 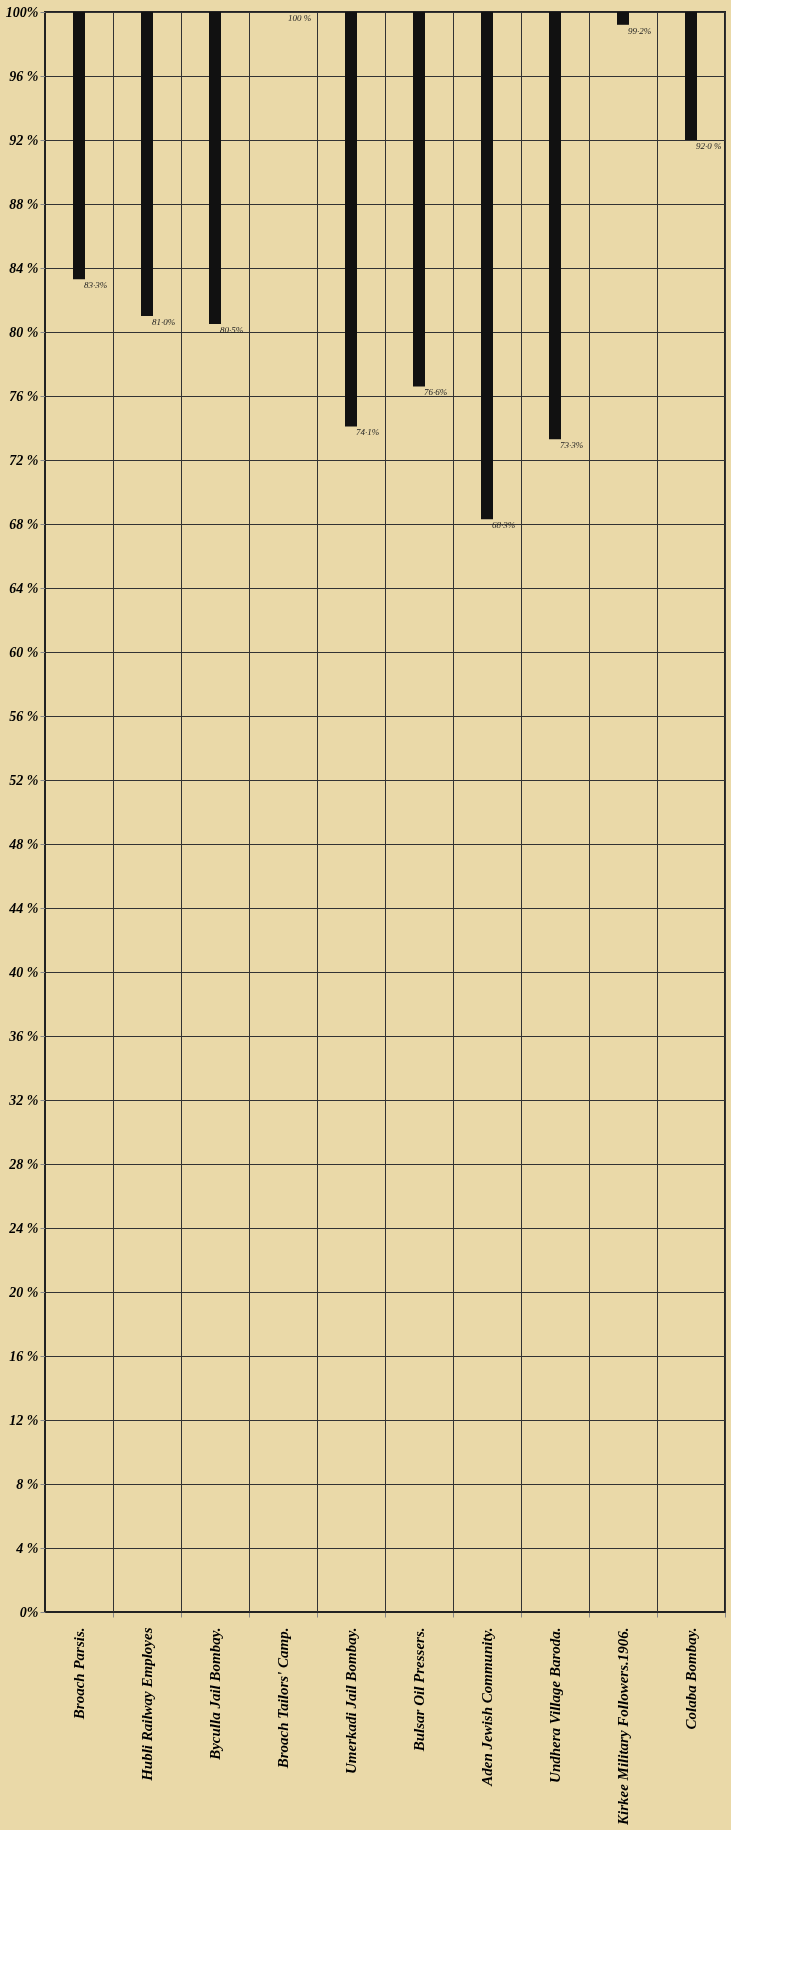 What do you see at coordinates (23, 844) in the screenshot?
I see `y-tick-label: 48 %` at bounding box center [23, 844].